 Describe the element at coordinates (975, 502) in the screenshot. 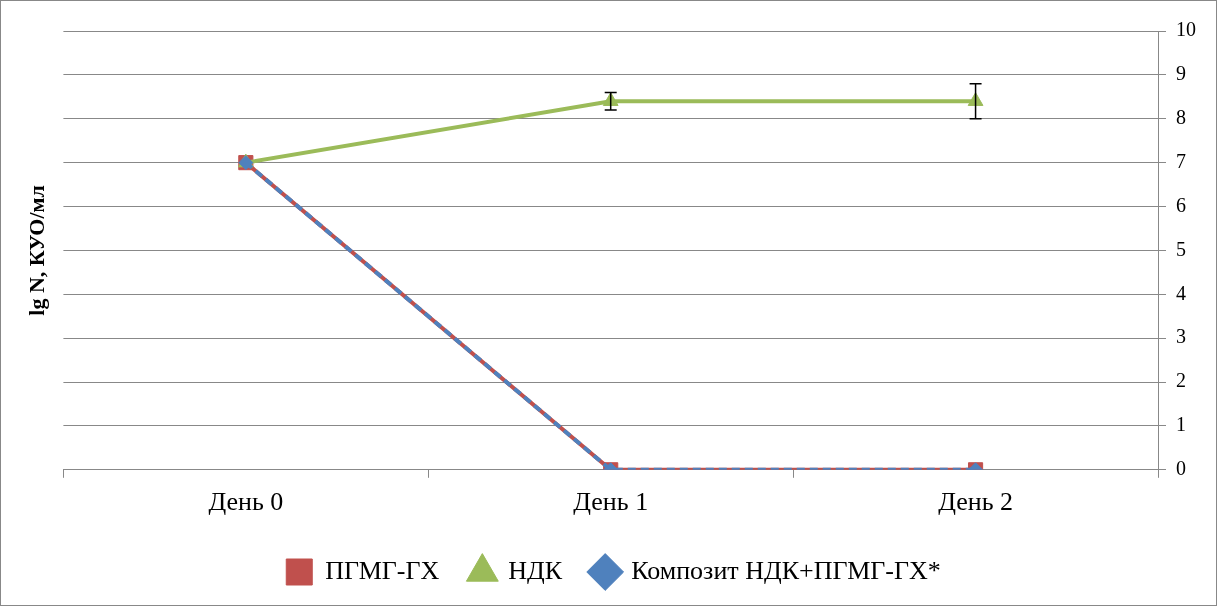

I see `x-tick-label: День 2` at that location.